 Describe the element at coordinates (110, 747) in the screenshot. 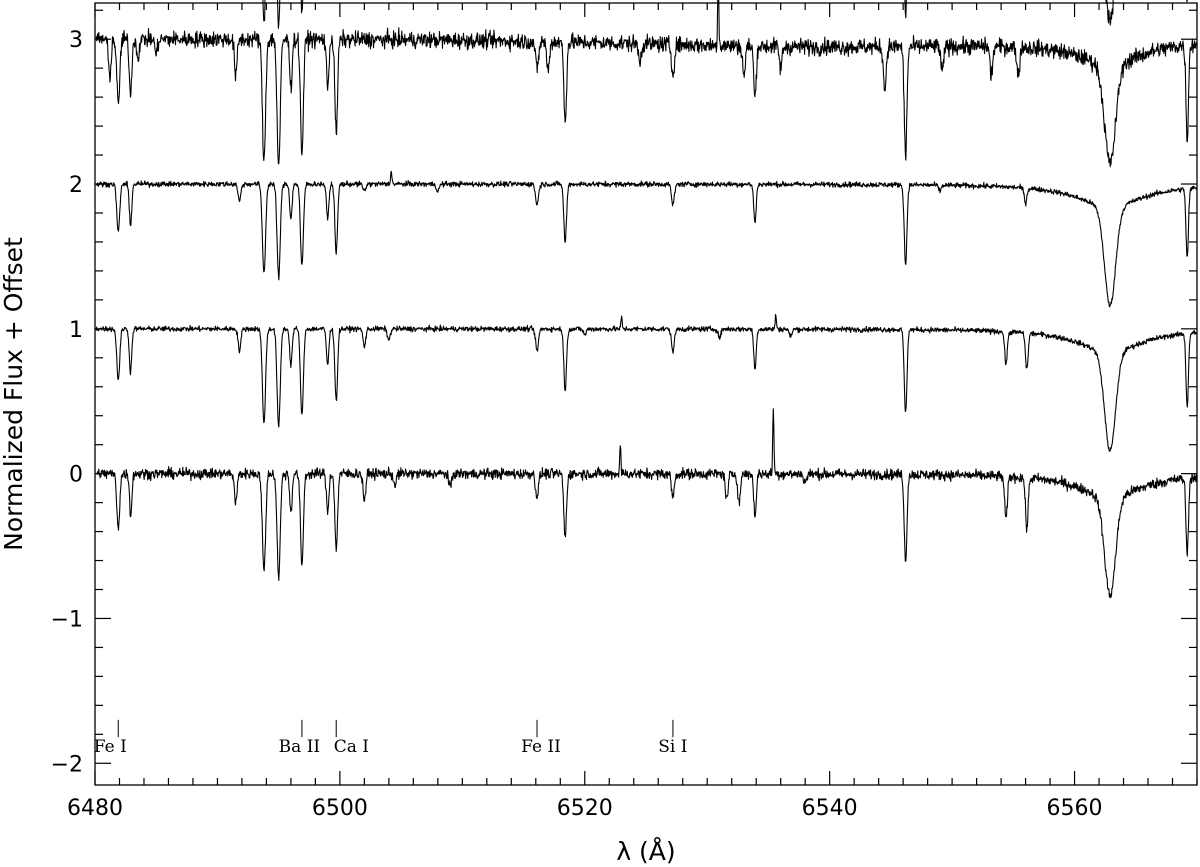

I see `line-id-label: Fe I` at that location.